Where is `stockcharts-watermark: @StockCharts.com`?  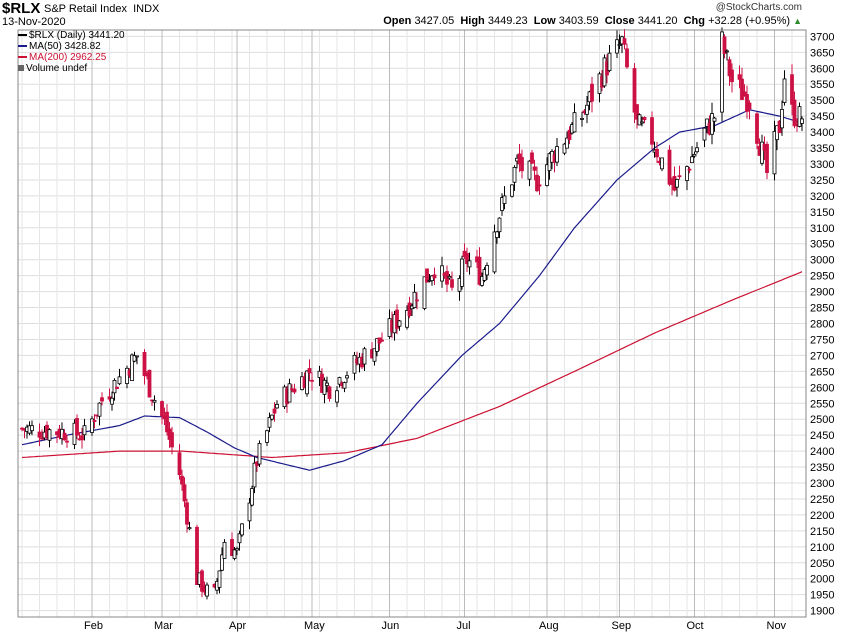
stockcharts-watermark: @StockCharts.com is located at coordinates (758, 7).